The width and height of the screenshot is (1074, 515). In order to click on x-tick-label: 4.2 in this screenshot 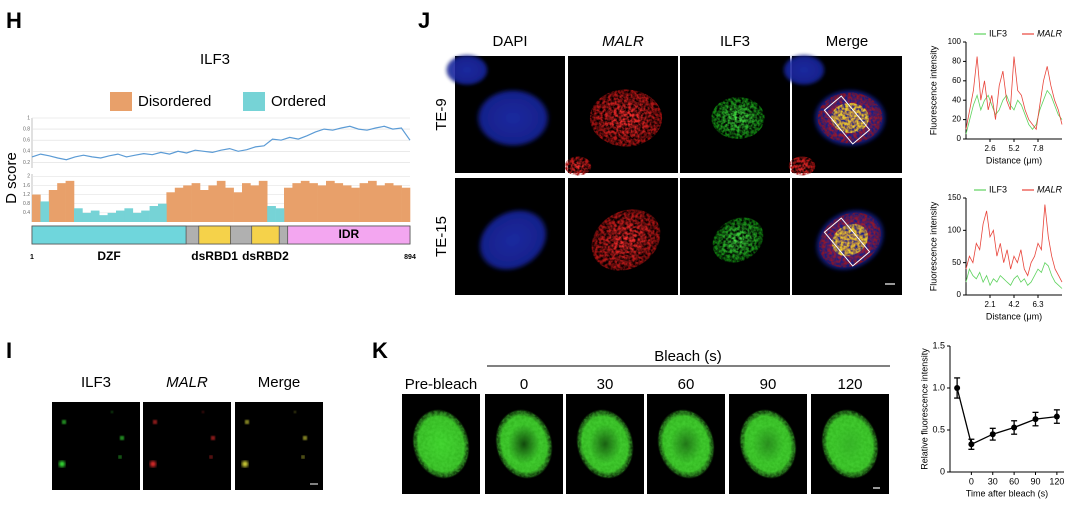, I will do `click(1014, 304)`.